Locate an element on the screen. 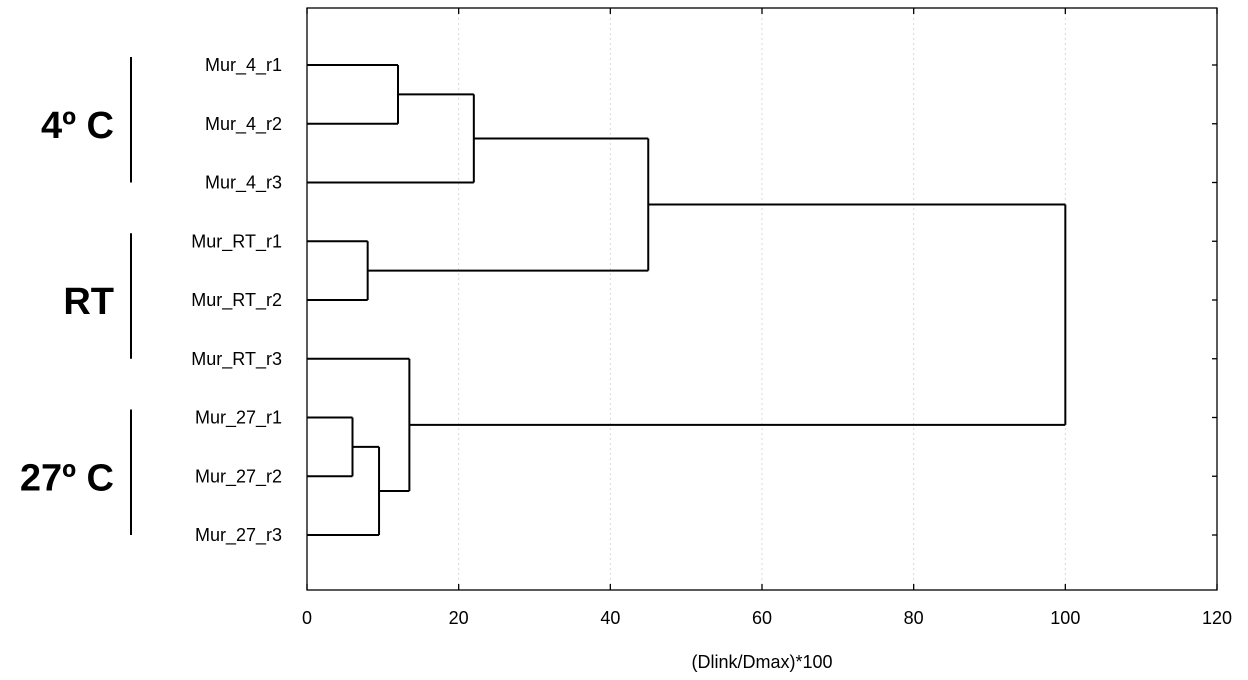 This screenshot has width=1248, height=680. x-tick-label: 120 is located at coordinates (1217, 618).